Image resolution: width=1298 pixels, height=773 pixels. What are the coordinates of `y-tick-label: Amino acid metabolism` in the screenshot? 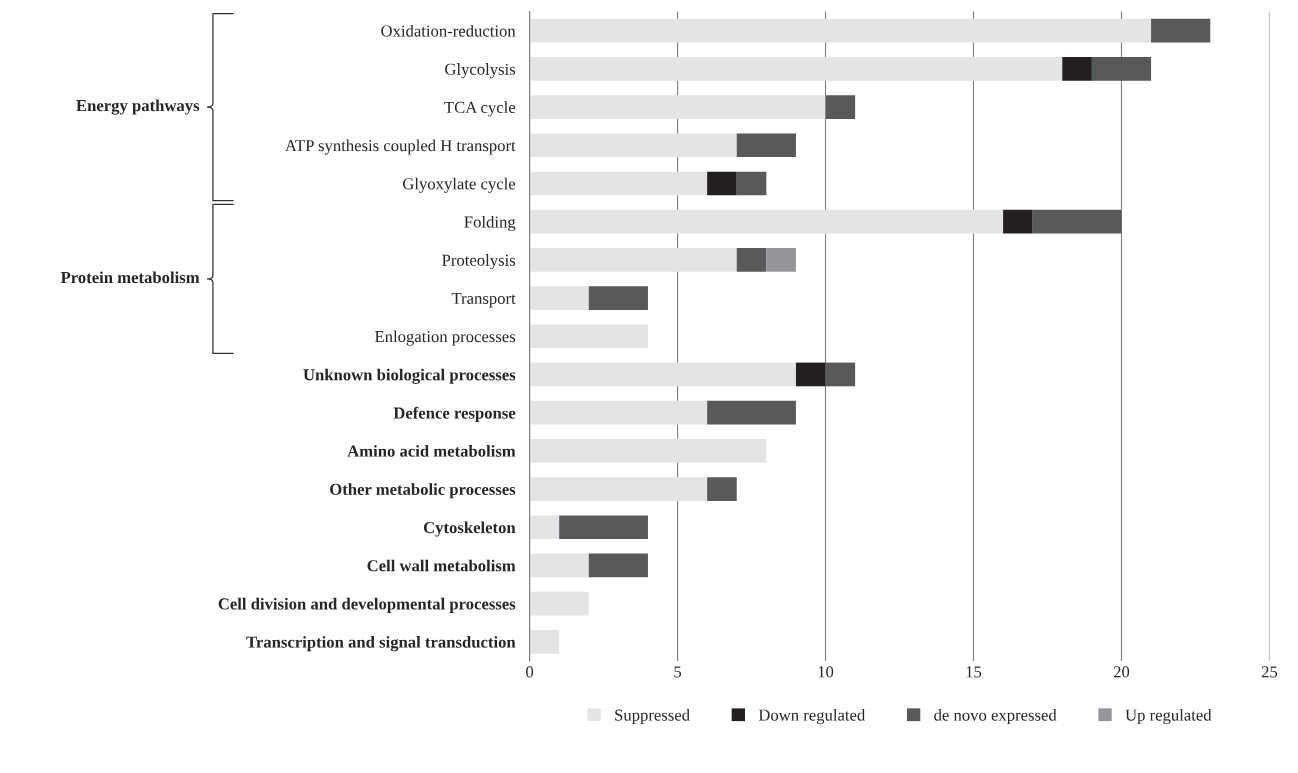 It's located at (431, 451).